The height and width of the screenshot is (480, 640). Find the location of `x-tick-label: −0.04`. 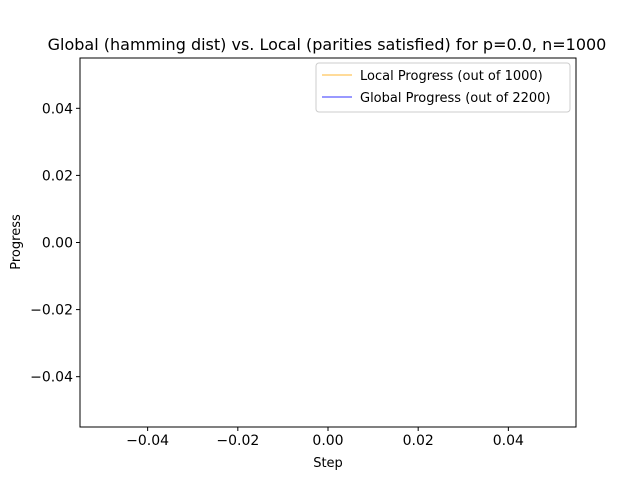

x-tick-label: −0.04 is located at coordinates (147, 441).